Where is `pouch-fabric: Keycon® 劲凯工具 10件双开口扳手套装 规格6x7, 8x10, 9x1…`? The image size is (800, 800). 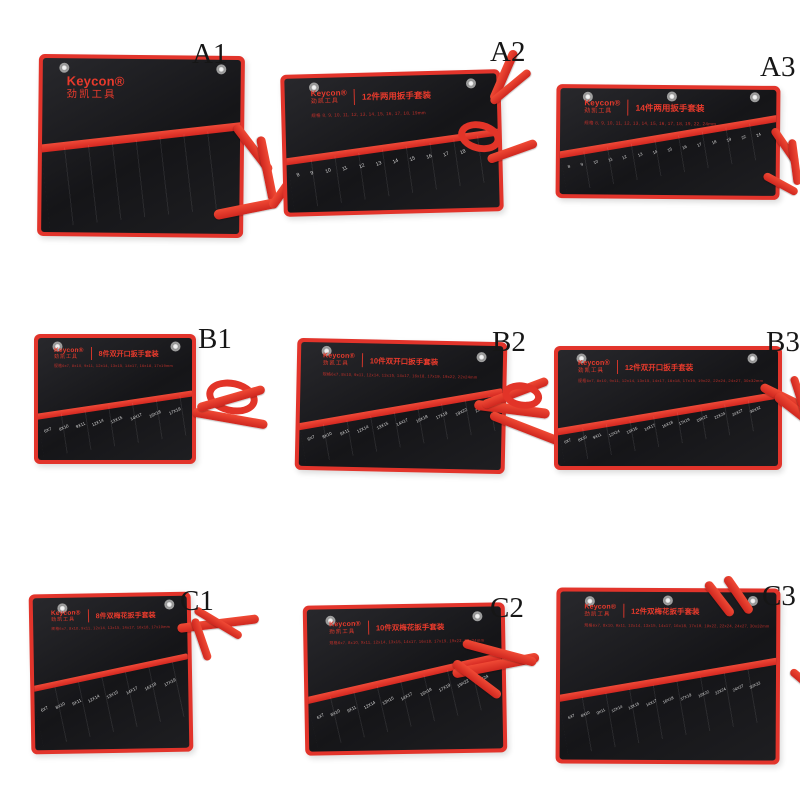
pouch-fabric: Keycon® 劲凯工具 10件双开口扳手套装 规格6x7, 8x10, 9x1… is located at coordinates (401, 406).